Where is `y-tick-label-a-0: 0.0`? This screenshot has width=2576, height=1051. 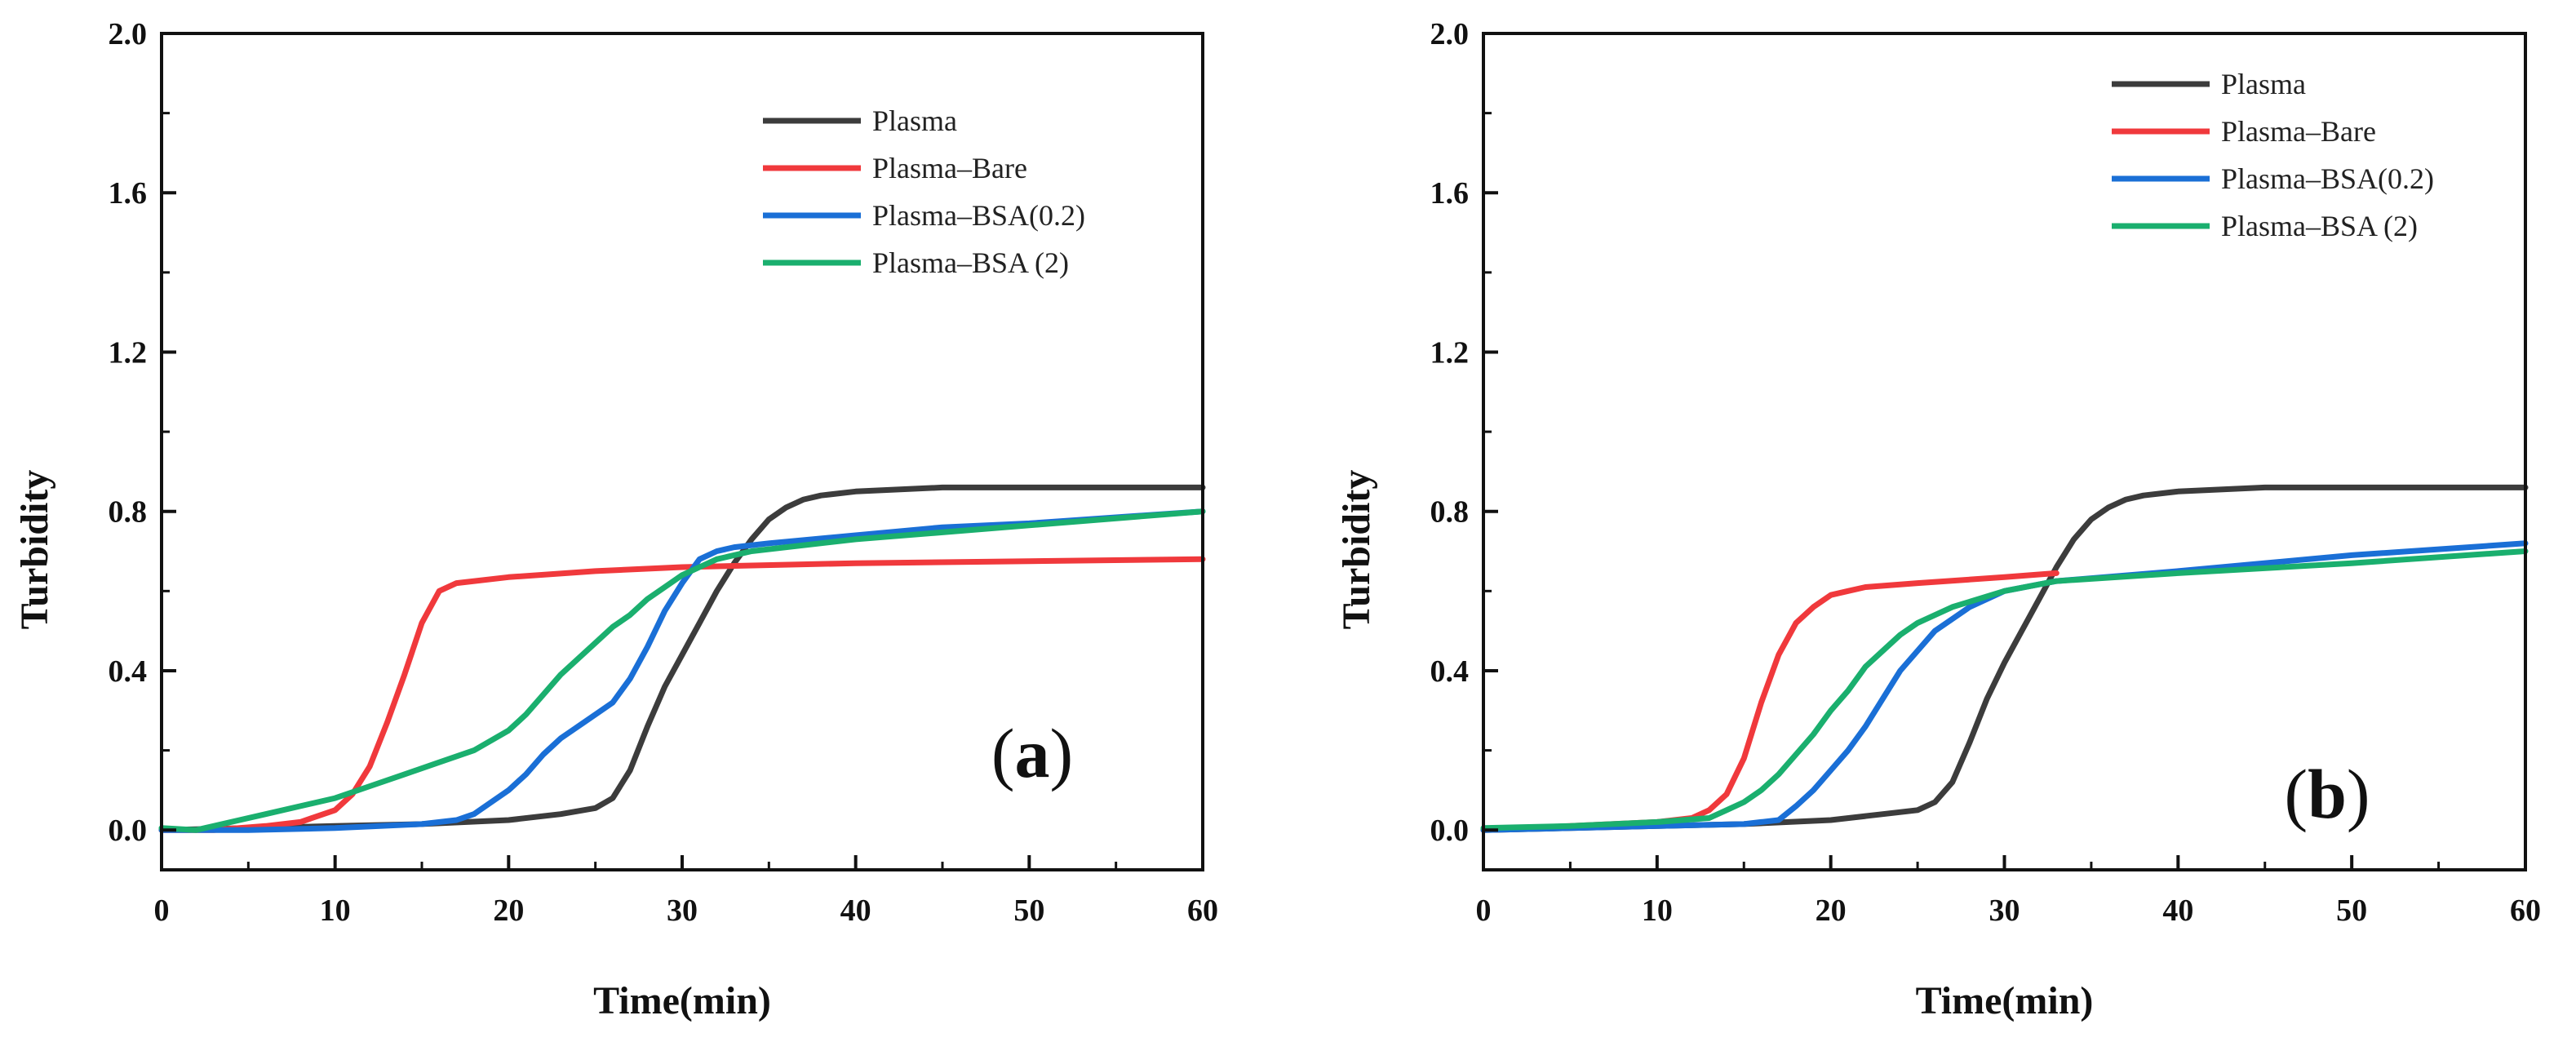
y-tick-label-a-0: 0.0 is located at coordinates (128, 831).